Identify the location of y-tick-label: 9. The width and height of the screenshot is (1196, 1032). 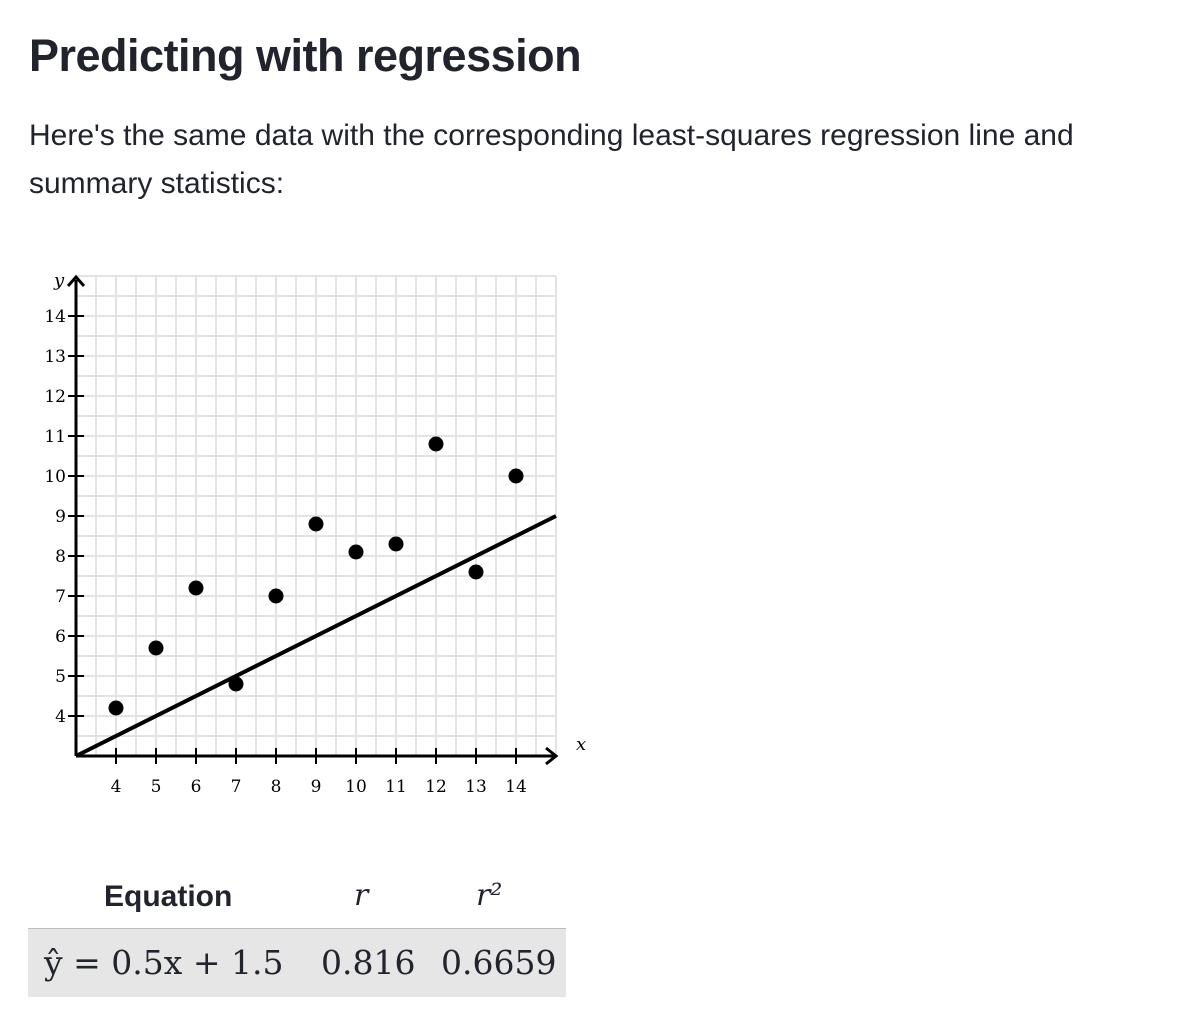
(60, 517).